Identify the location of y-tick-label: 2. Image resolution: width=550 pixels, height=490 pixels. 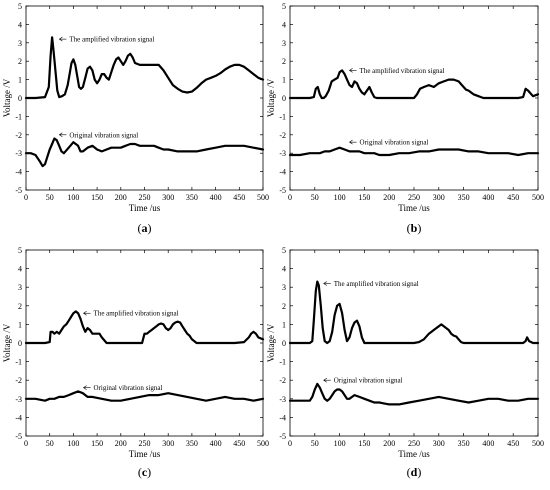
(284, 306).